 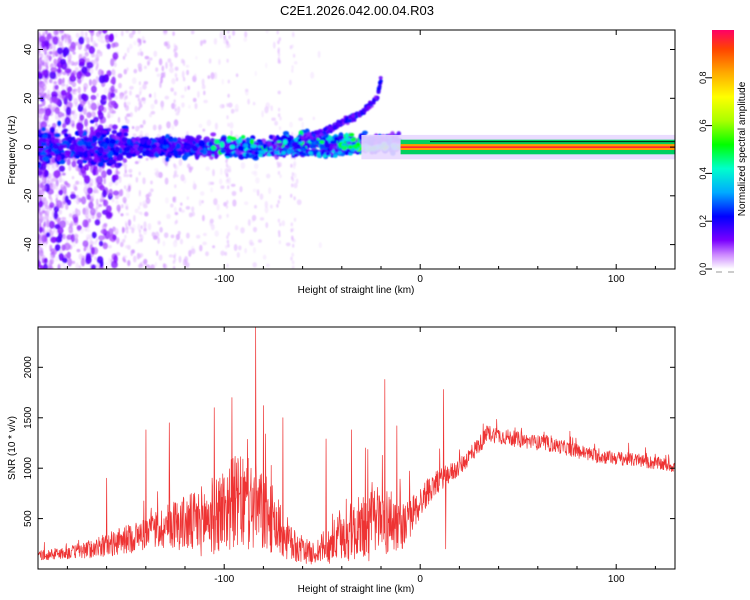 I want to click on spectrogram-x-tick-label: 100, so click(x=616, y=279).